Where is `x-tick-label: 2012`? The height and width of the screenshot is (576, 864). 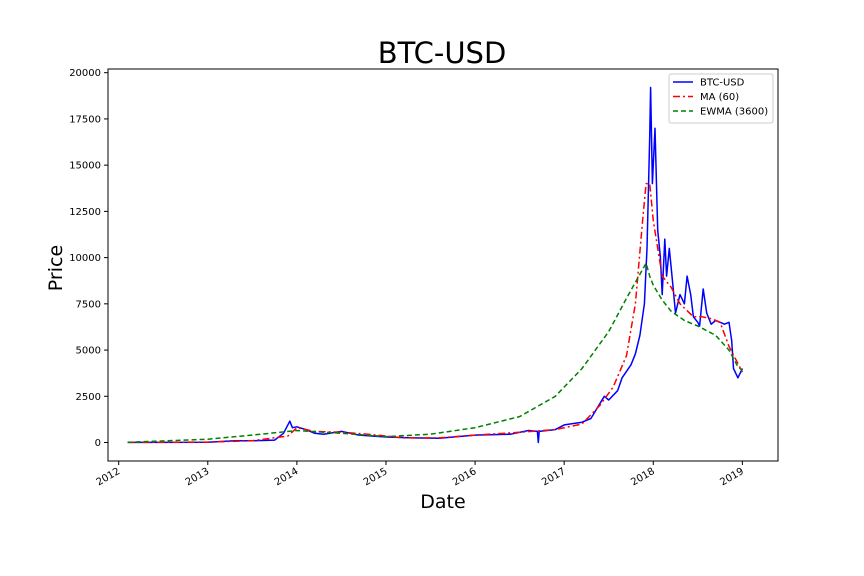
x-tick-label: 2012 is located at coordinates (109, 477).